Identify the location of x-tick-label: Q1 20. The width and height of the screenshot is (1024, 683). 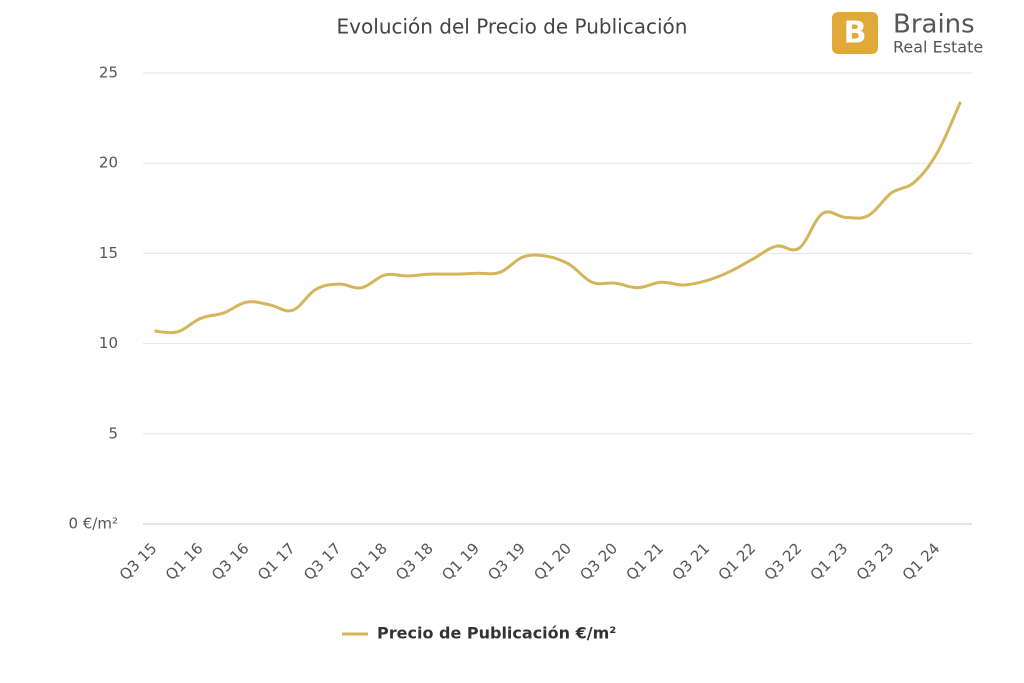
(552, 561).